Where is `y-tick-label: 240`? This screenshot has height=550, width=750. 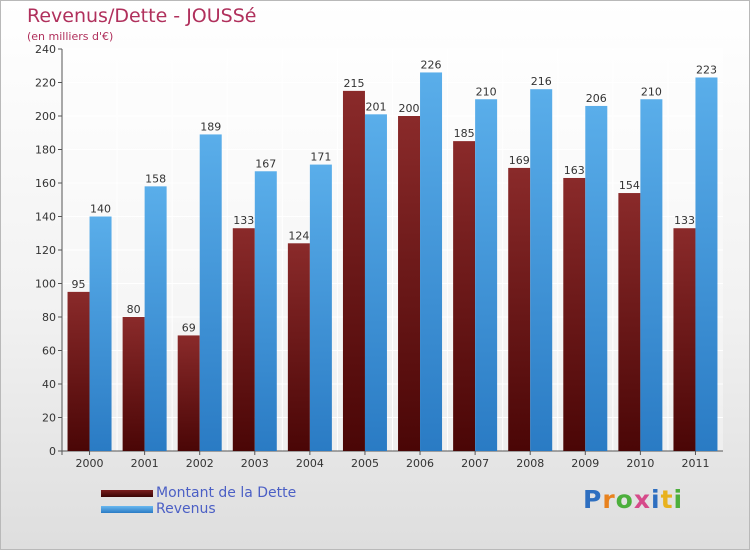 y-tick-label: 240 is located at coordinates (45, 49).